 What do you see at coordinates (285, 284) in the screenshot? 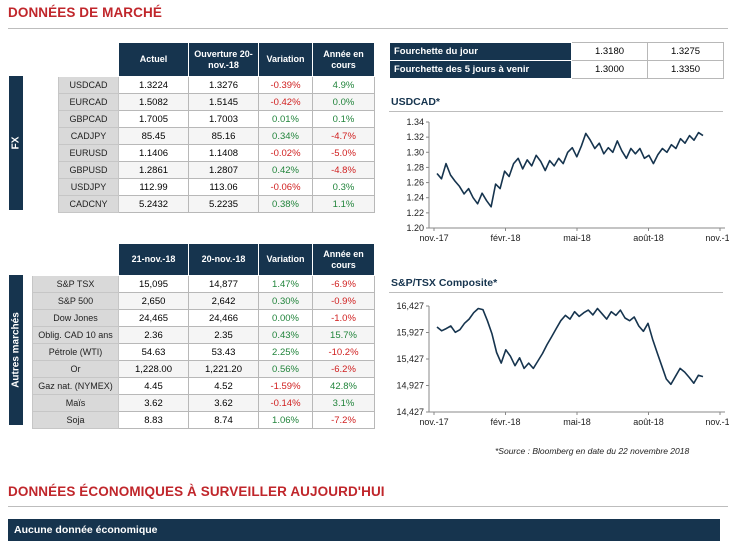
I see `cell-variation: 1.47%` at bounding box center [285, 284].